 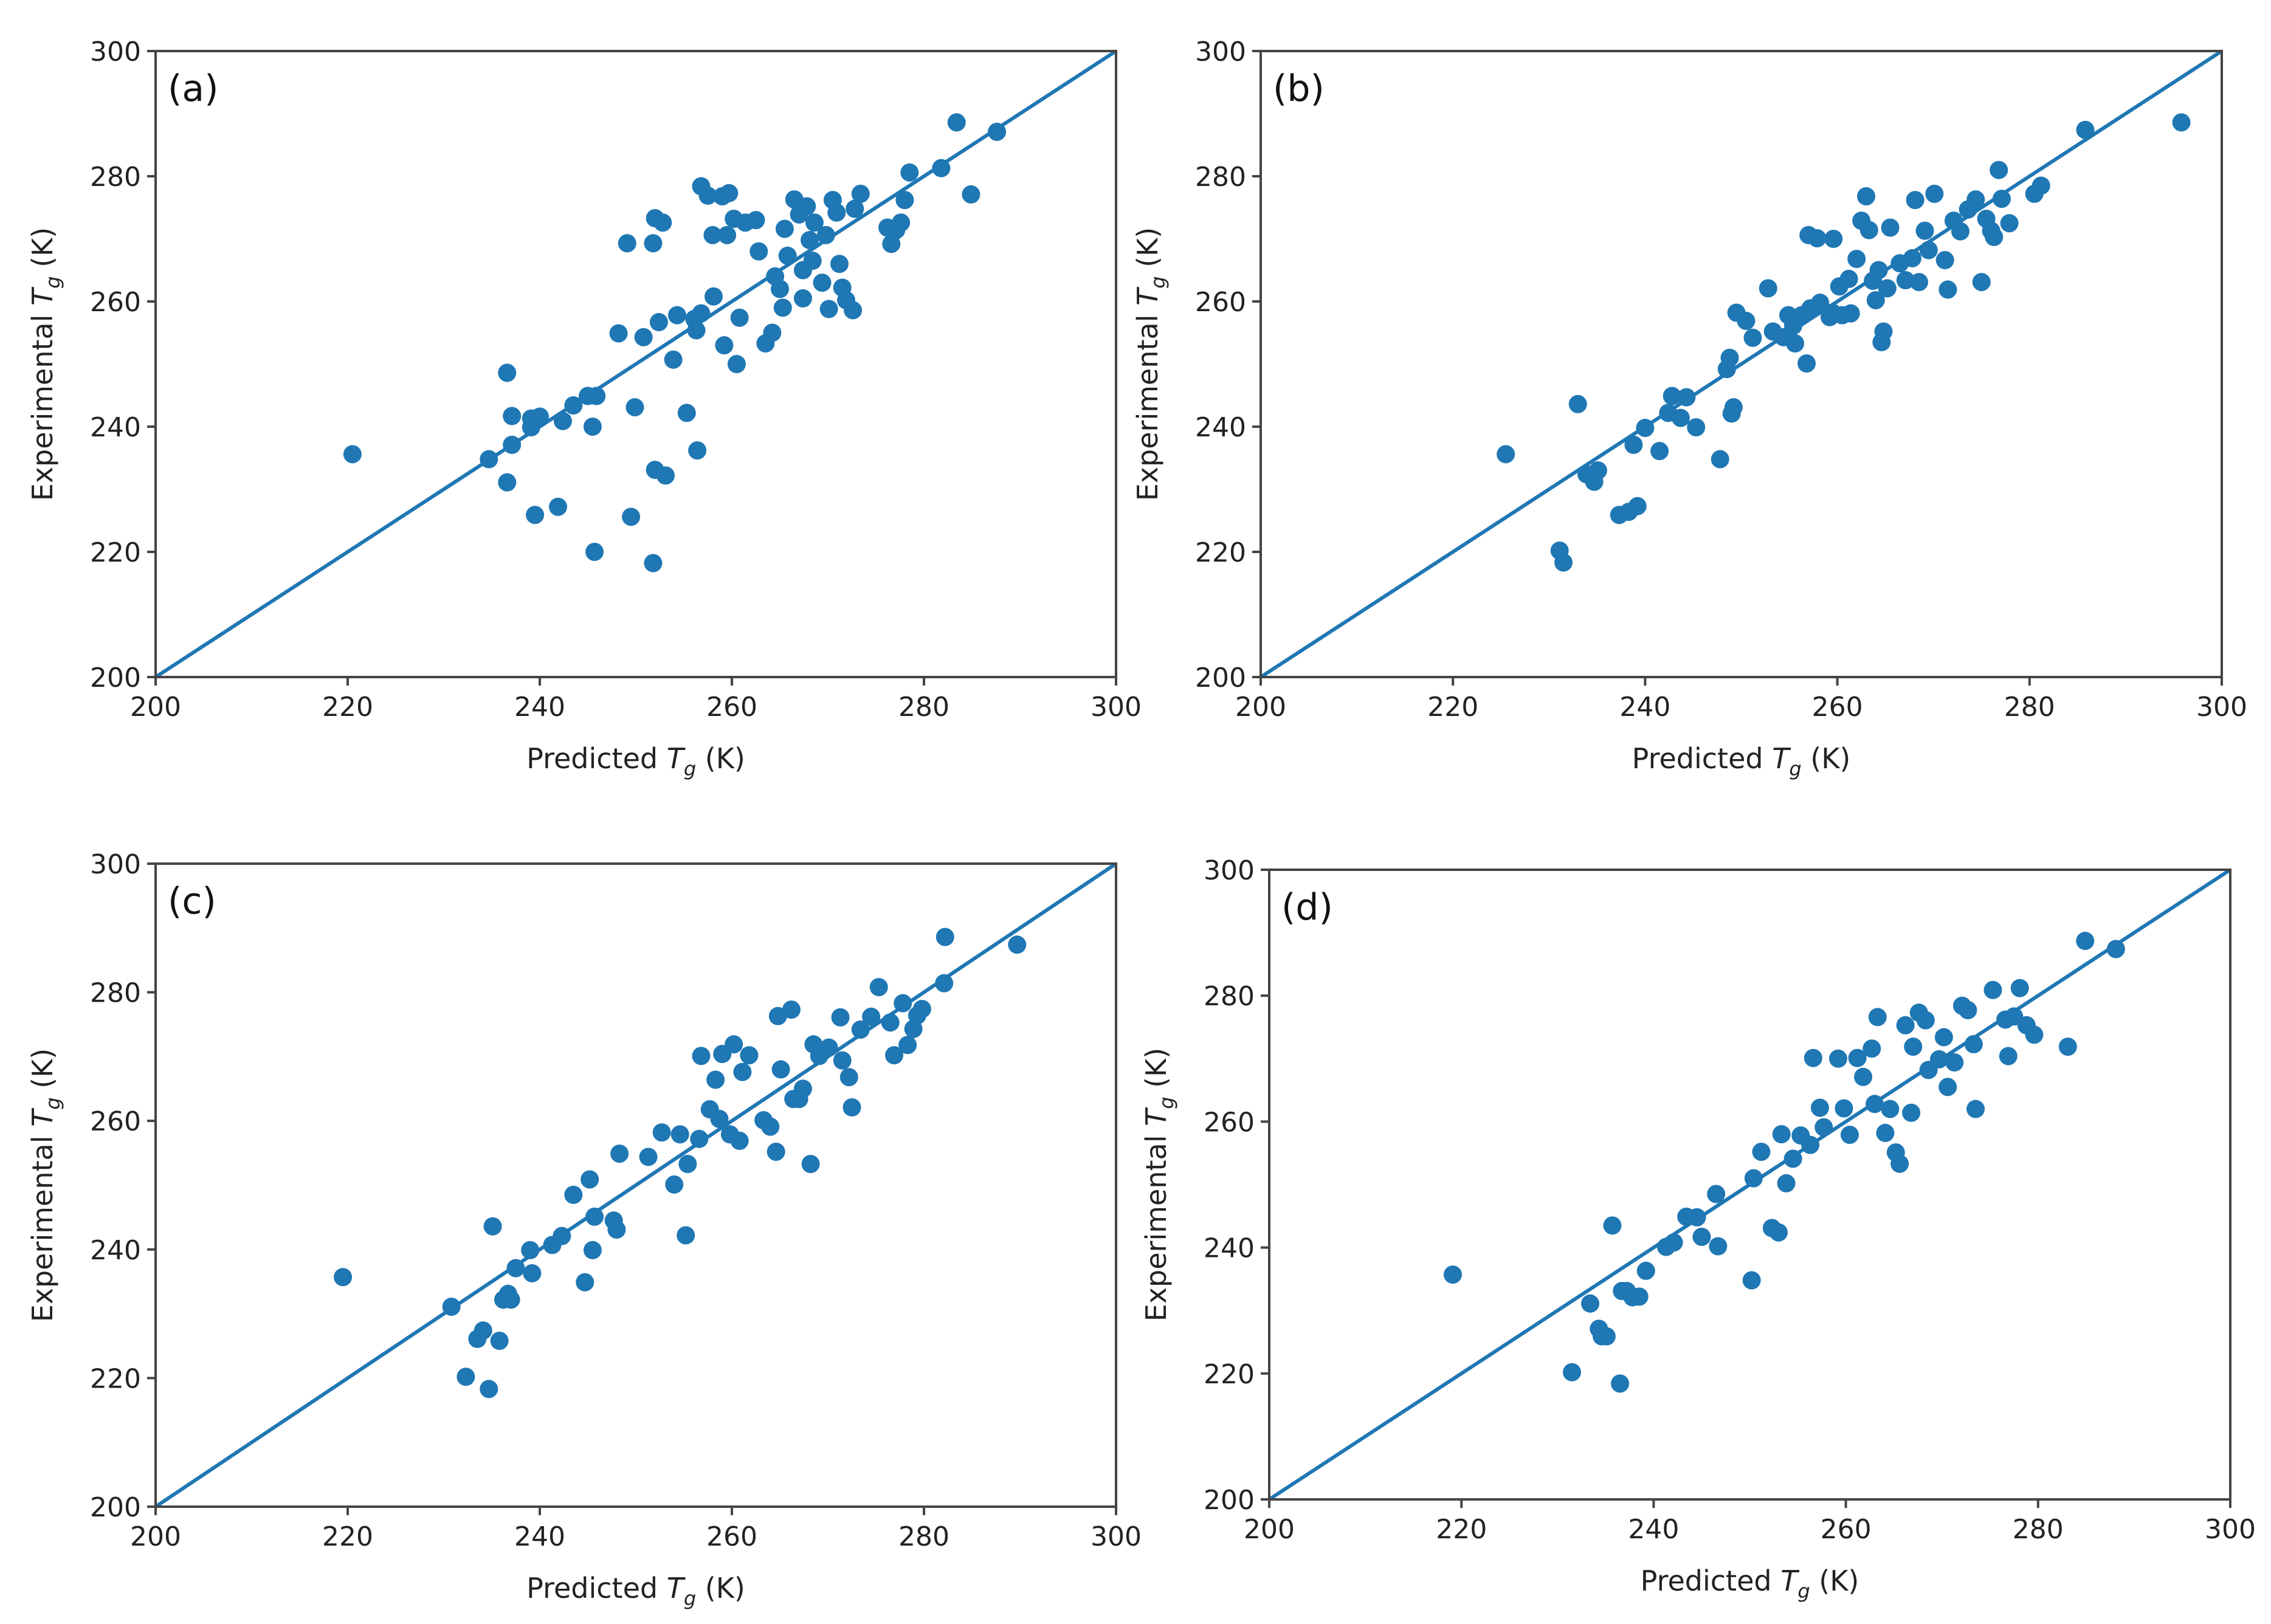 What do you see at coordinates (635, 1591) in the screenshot?
I see `x-axis-label: Predicted Tg (K)` at bounding box center [635, 1591].